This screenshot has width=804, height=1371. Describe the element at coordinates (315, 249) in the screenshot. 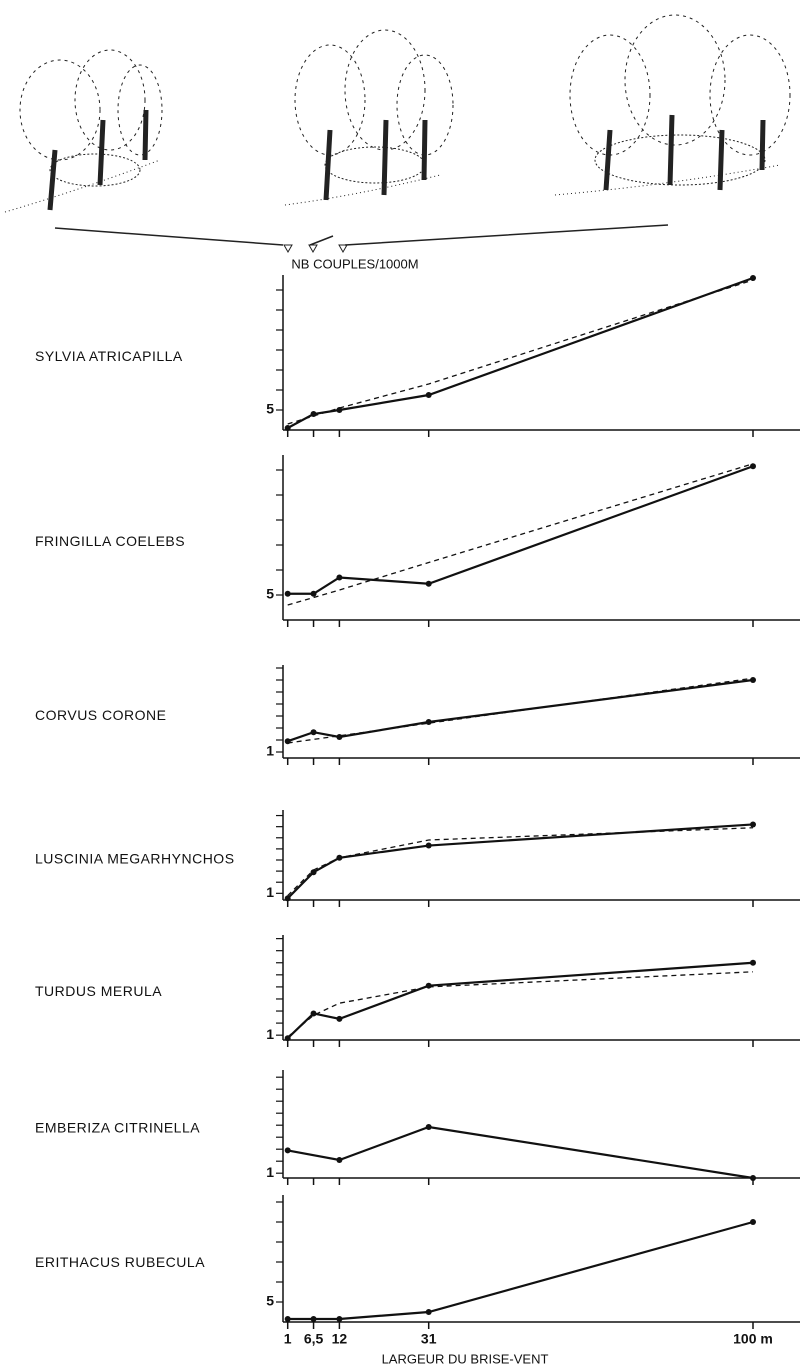

I see `pointer-triangles` at that location.